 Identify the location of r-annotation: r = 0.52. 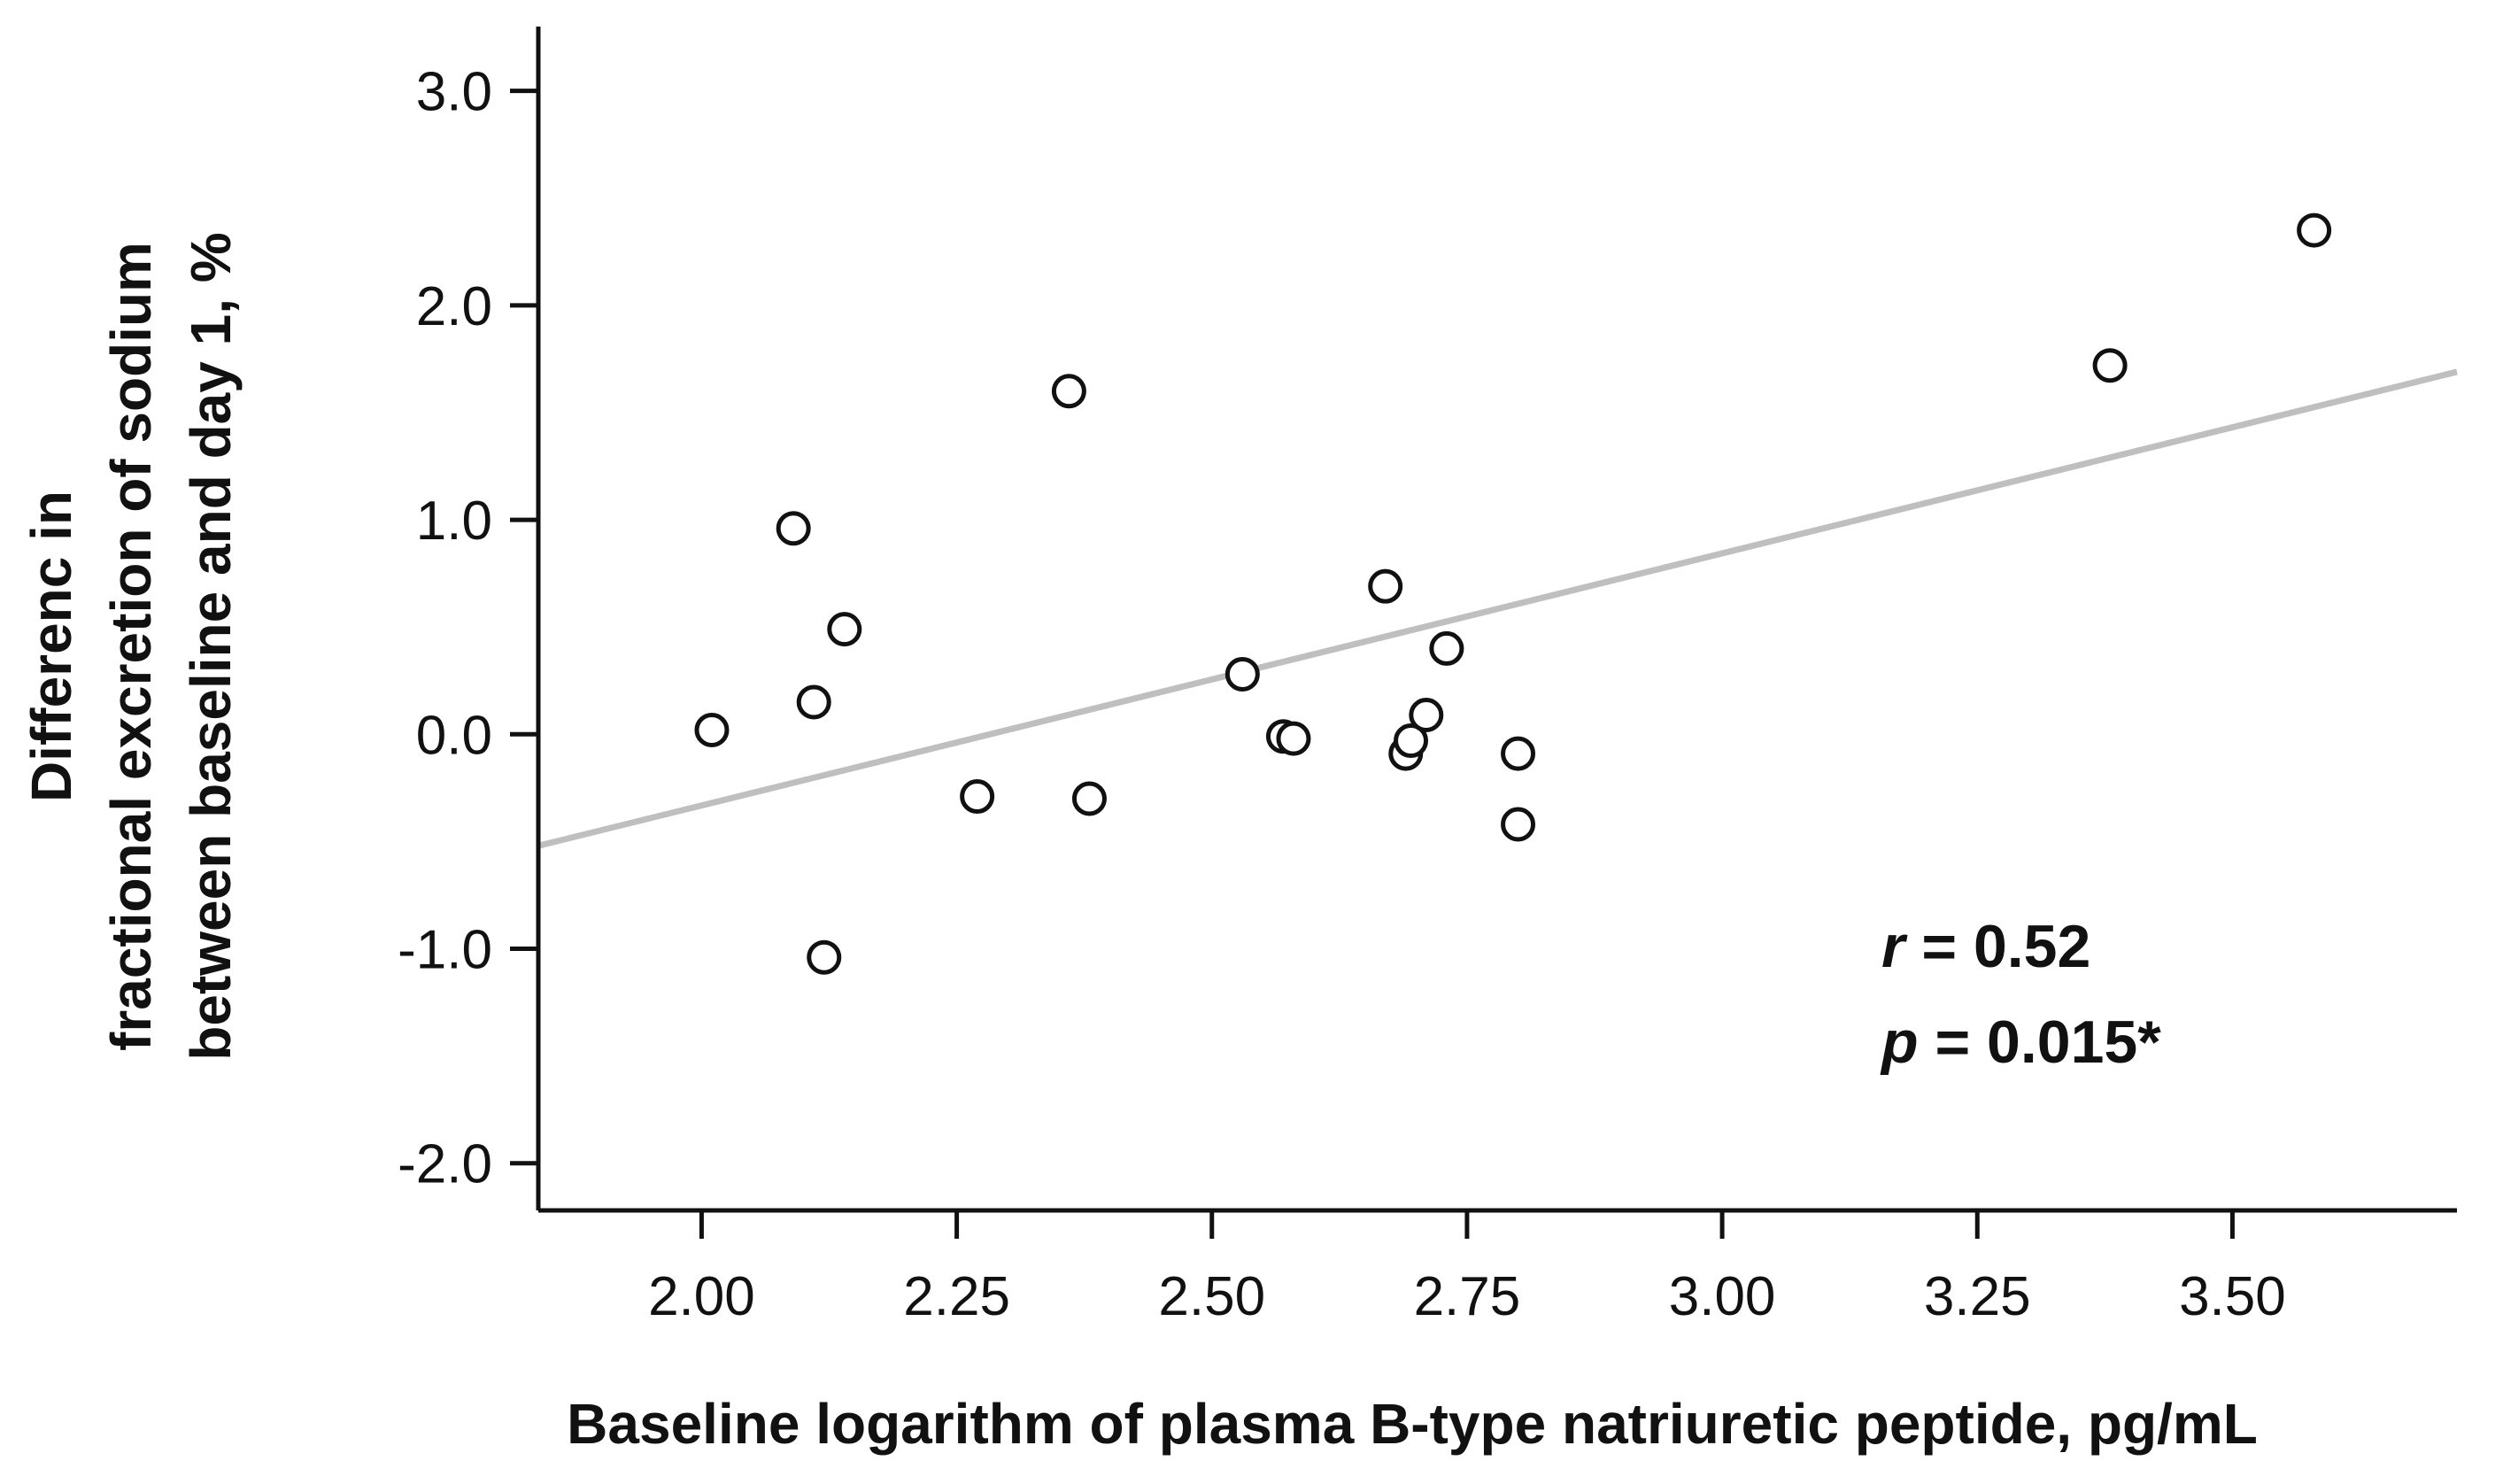
(1986, 946).